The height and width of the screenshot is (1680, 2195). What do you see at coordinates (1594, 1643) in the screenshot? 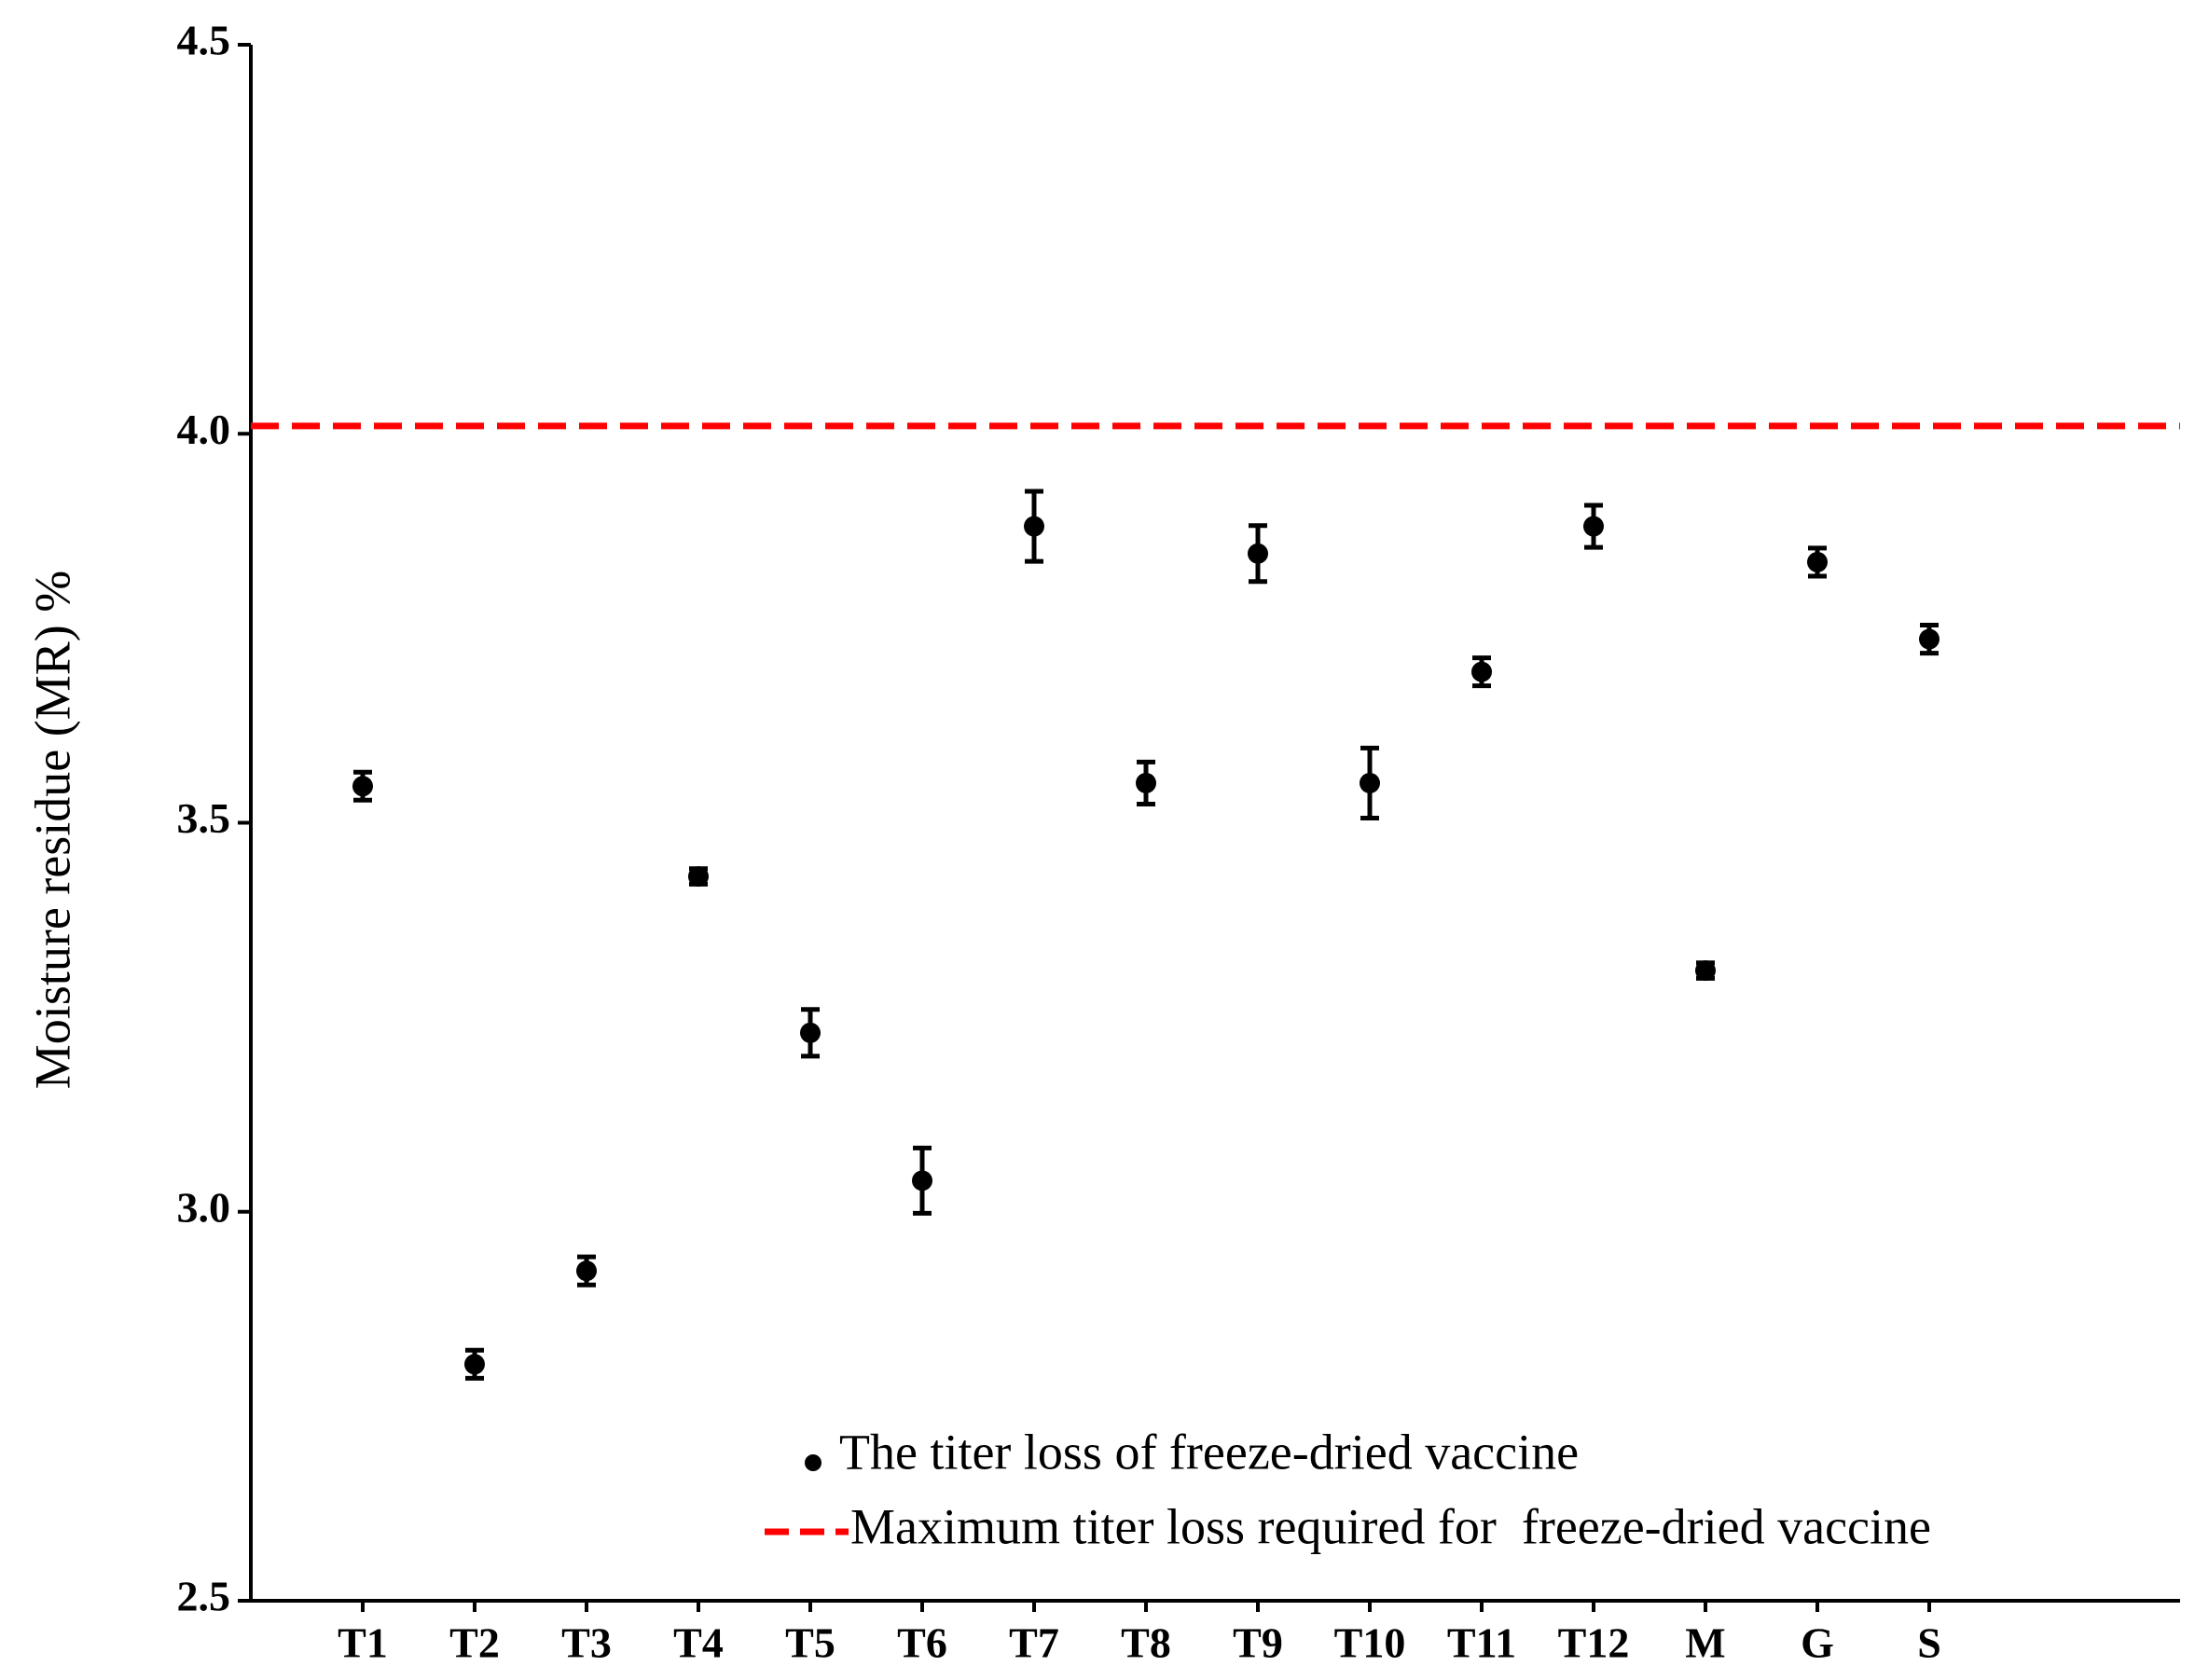
I see `x-tick-label: T12` at bounding box center [1594, 1643].